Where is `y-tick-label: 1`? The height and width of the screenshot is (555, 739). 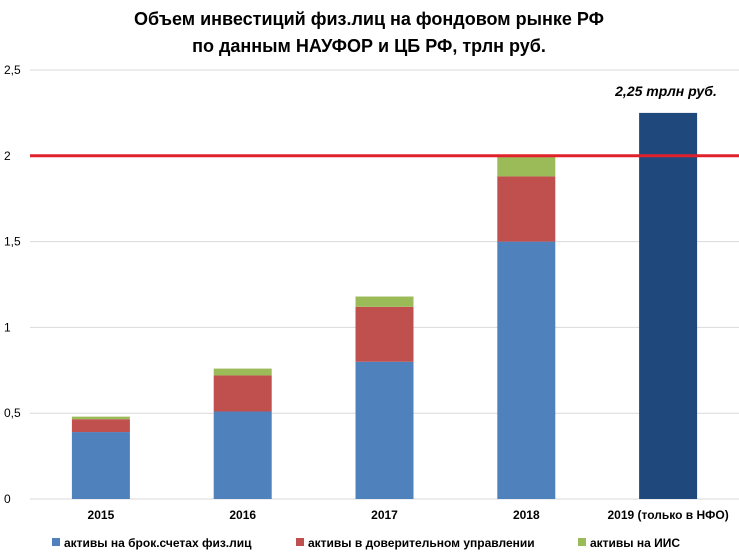 y-tick-label: 1 is located at coordinates (7, 327).